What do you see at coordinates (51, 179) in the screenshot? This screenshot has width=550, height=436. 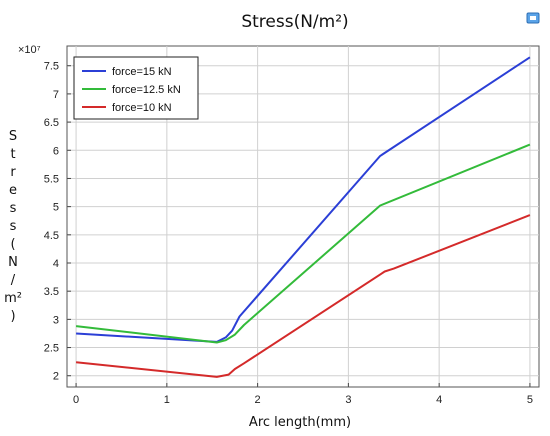 I see `y-tick-label: 5.5` at bounding box center [51, 179].